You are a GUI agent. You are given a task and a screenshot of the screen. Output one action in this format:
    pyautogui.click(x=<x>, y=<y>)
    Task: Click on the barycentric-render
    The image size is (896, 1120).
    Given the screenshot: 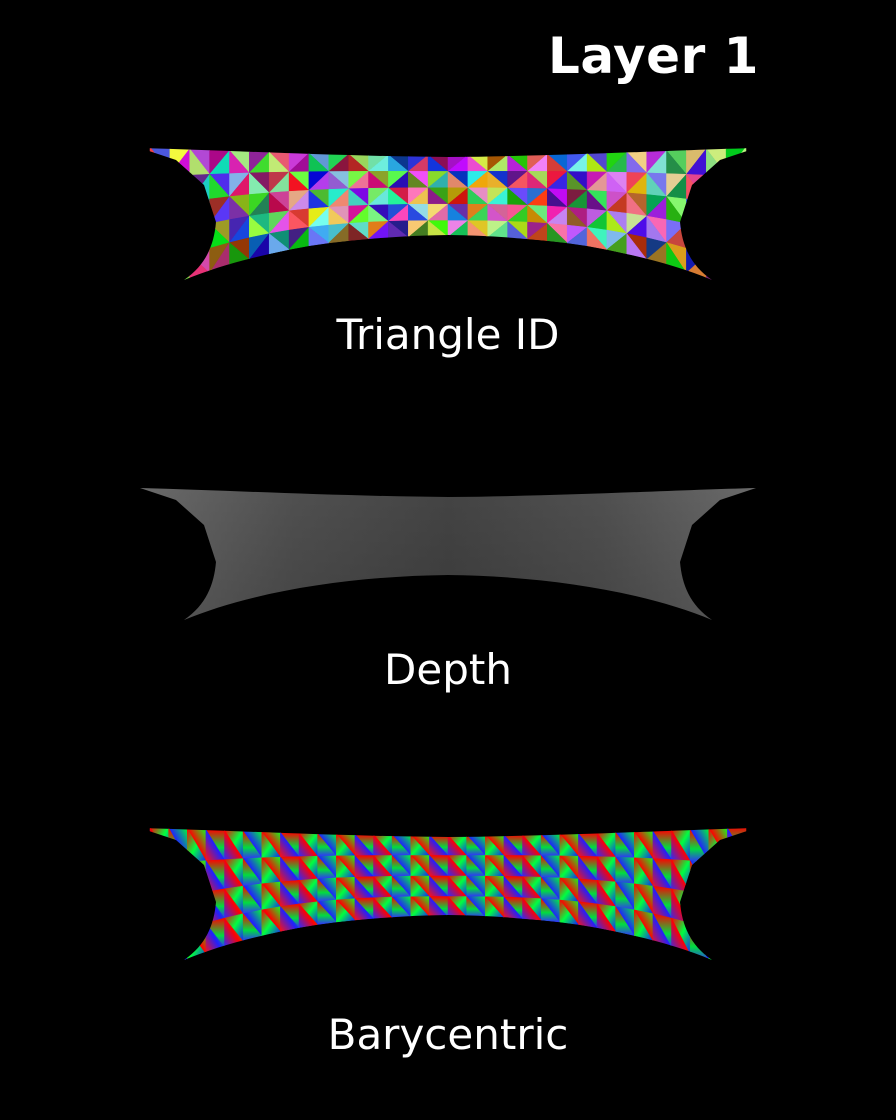 What is the action you would take?
    pyautogui.click(x=448, y=894)
    